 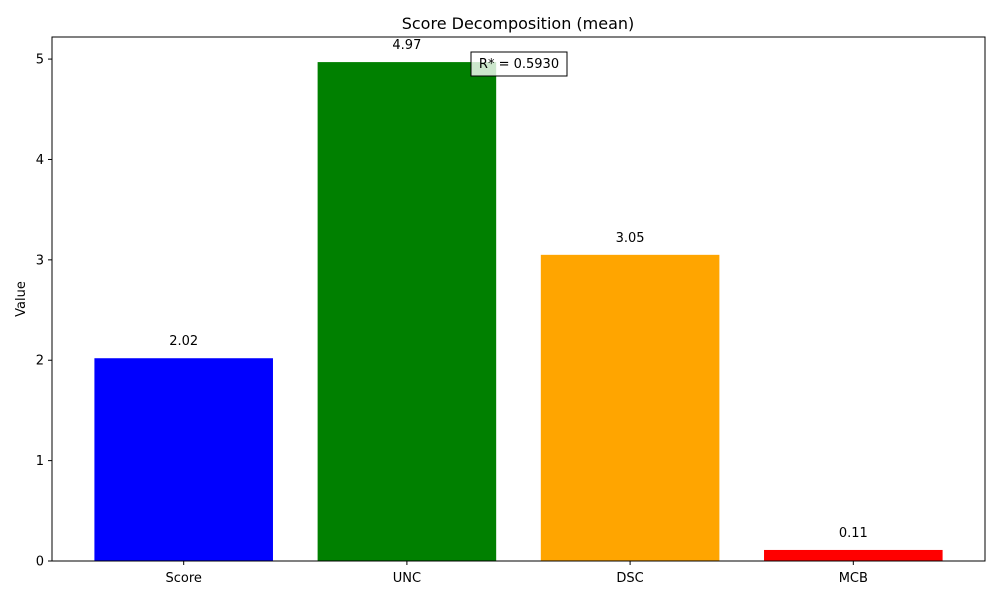 I want to click on bar-unc, so click(x=407, y=311).